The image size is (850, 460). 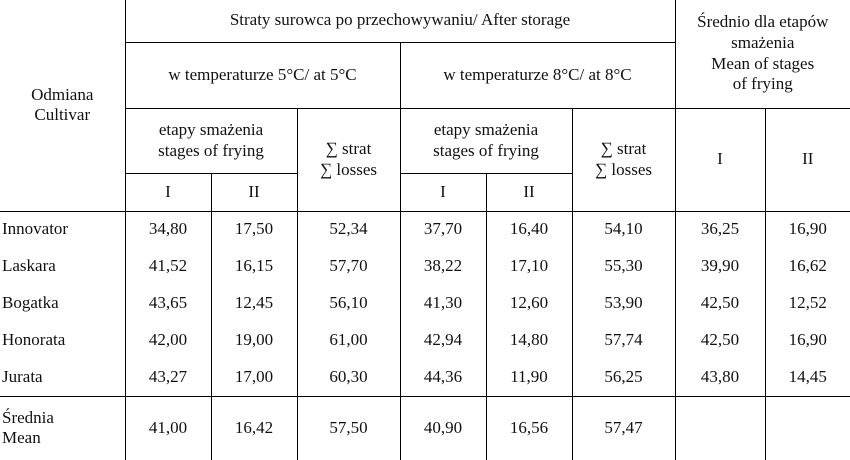 I want to click on value-cell: 34,80, so click(x=167, y=229).